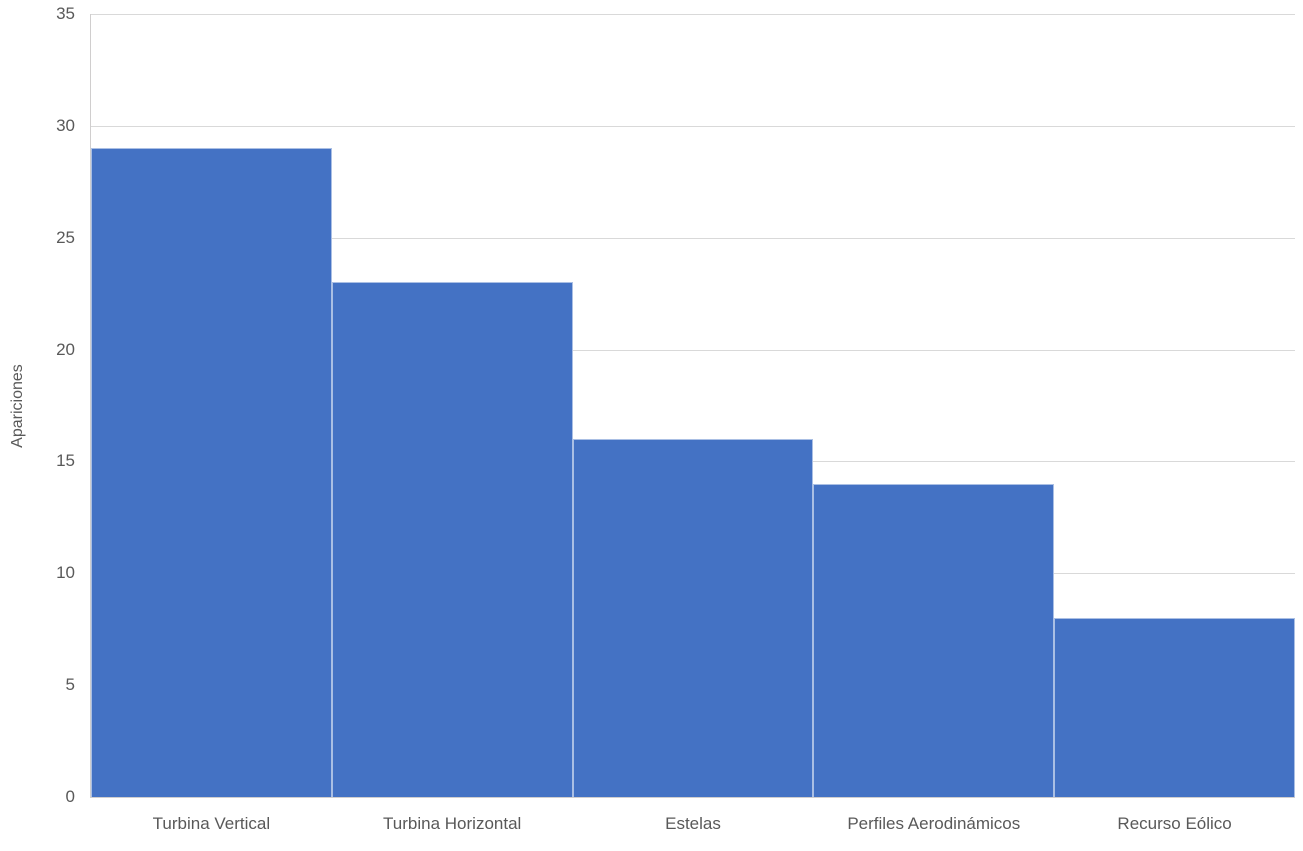  Describe the element at coordinates (1174, 707) in the screenshot. I see `bar-recurso-e-lico` at that location.